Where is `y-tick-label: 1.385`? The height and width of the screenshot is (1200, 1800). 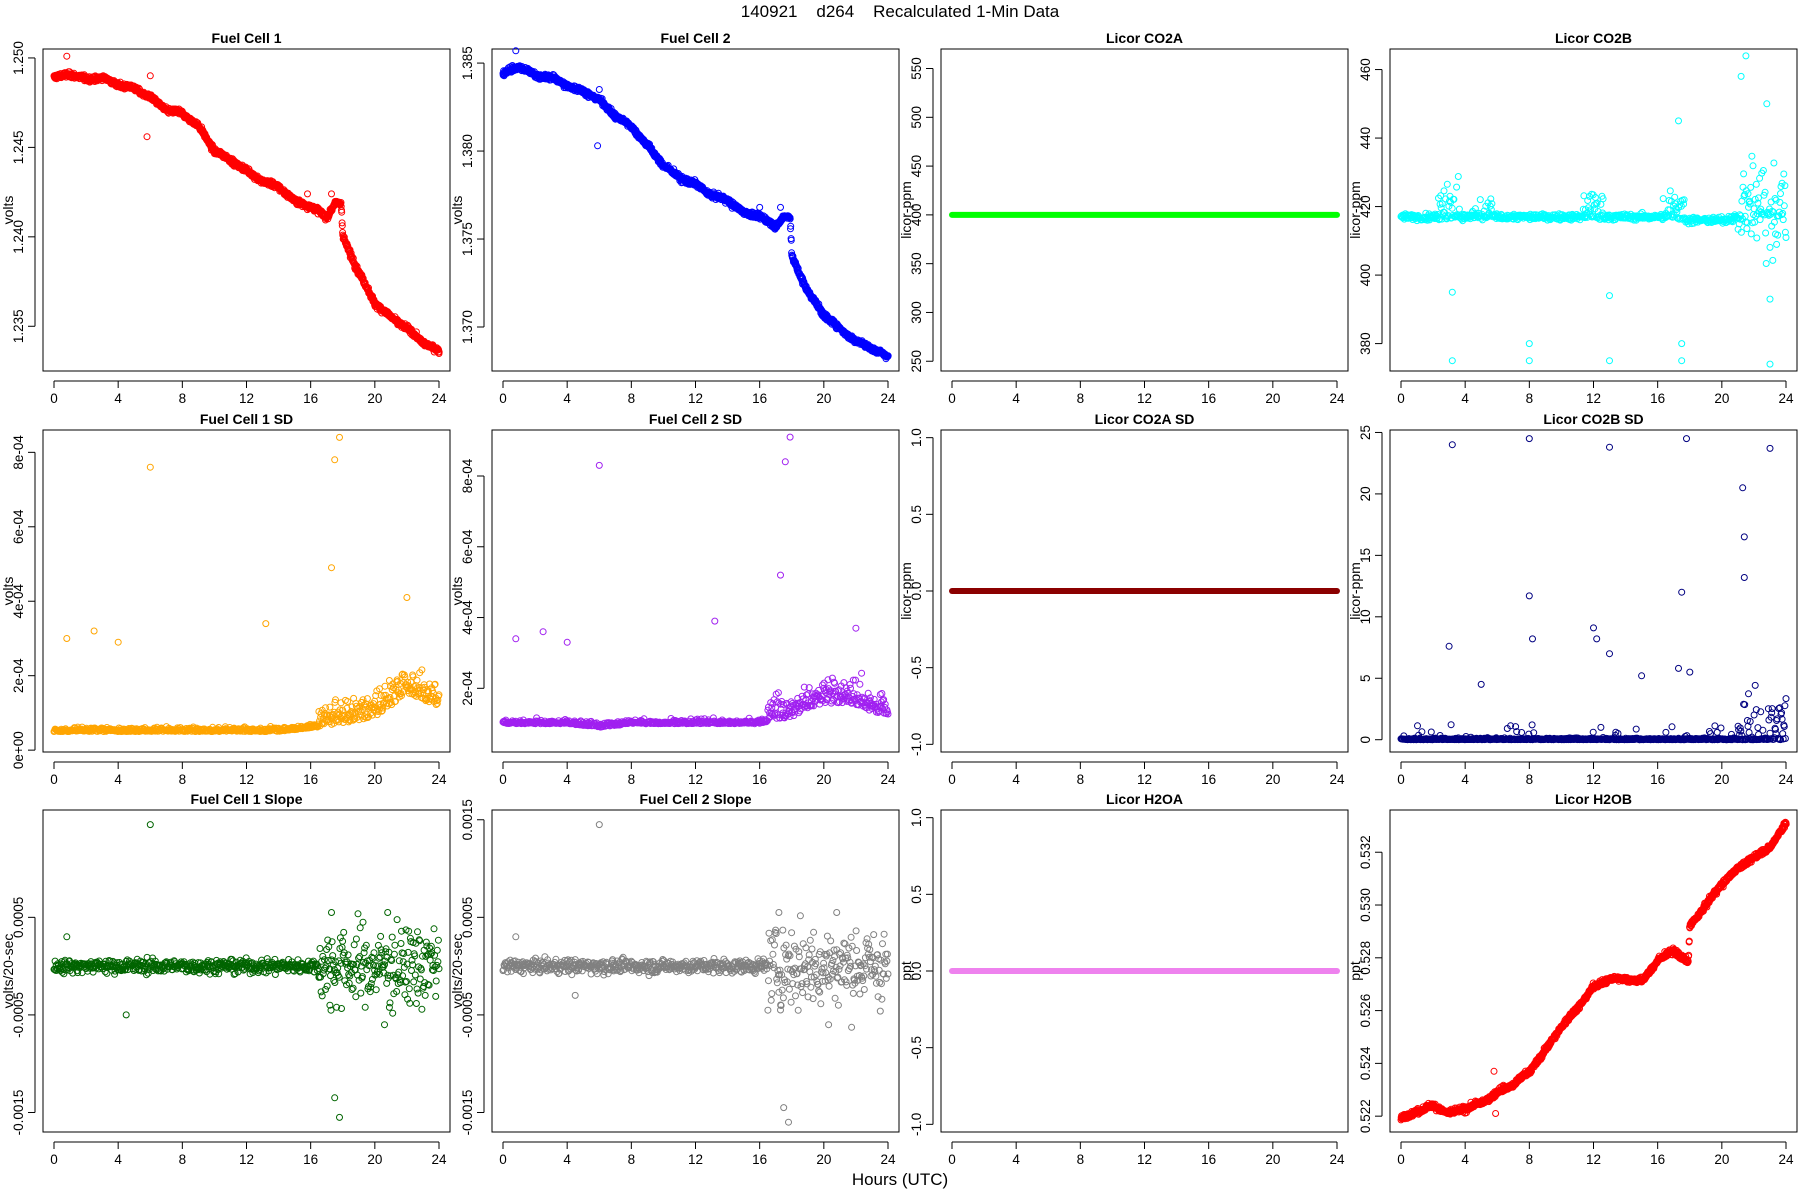 y-tick-label: 1.385 is located at coordinates (467, 63).